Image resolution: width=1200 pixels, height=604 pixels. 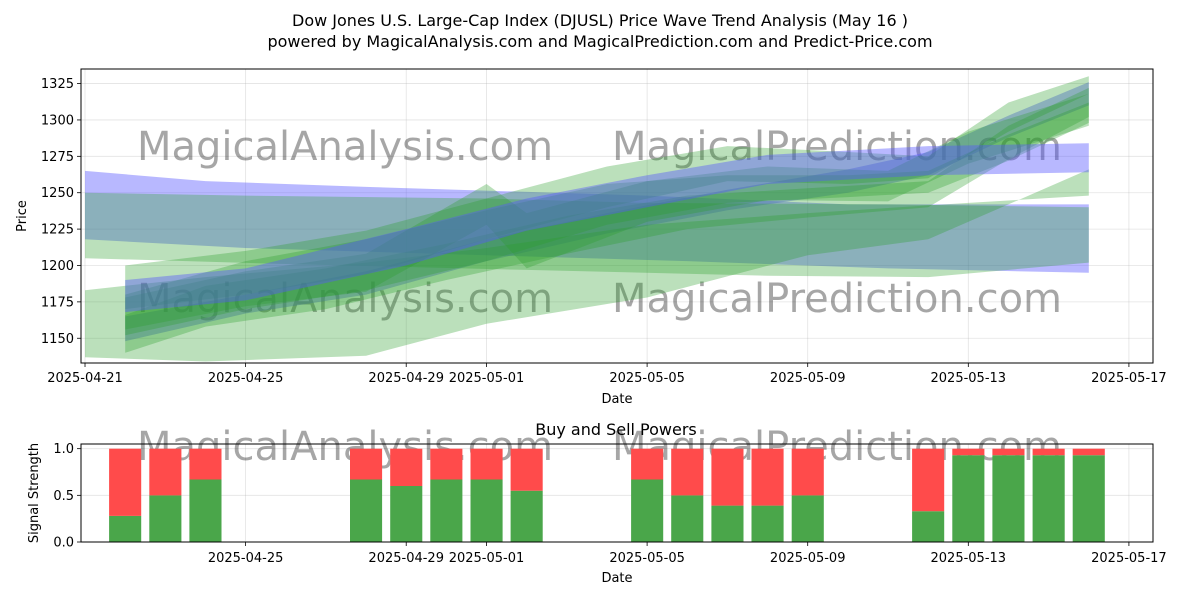 What do you see at coordinates (246, 378) in the screenshot?
I see `price-x-tick-label: 2025-04-25` at bounding box center [246, 378].